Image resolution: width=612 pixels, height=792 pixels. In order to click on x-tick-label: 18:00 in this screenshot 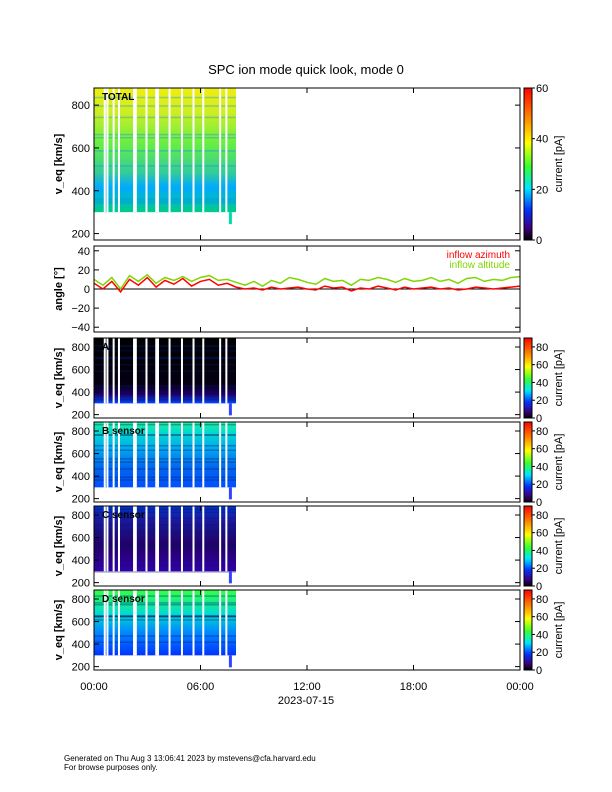, I will do `click(414, 687)`.